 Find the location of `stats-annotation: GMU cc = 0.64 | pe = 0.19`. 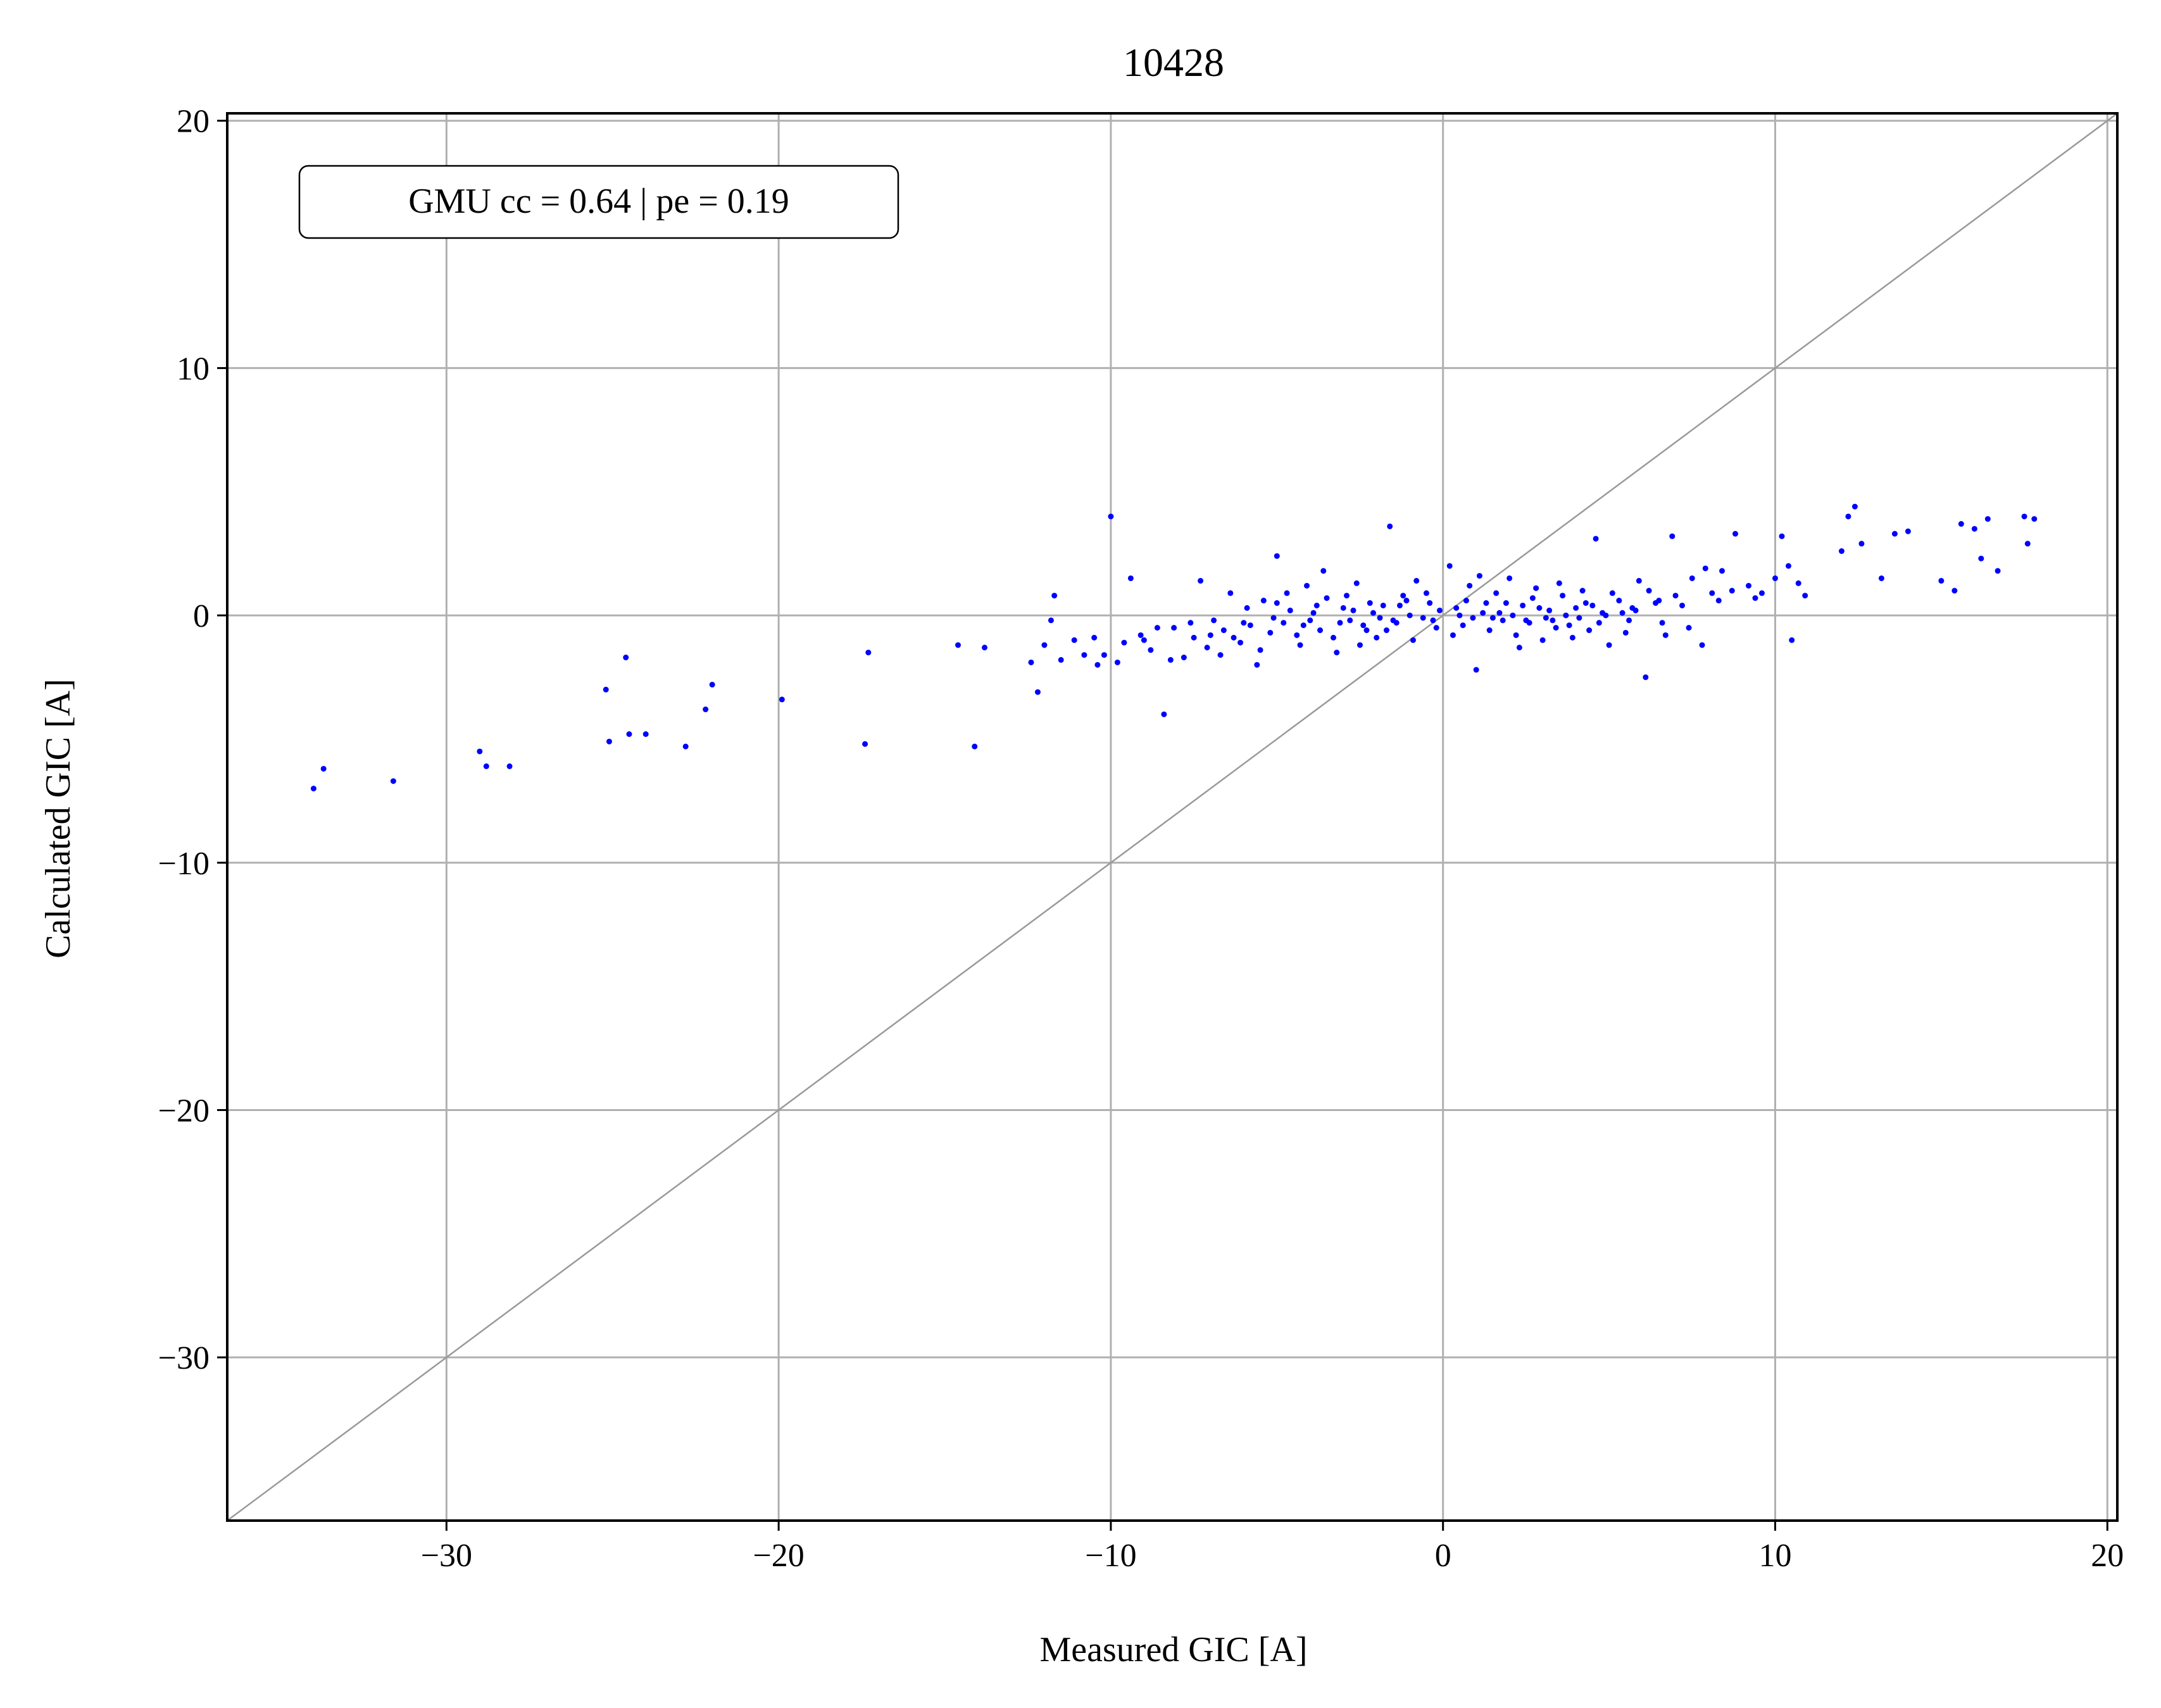

stats-annotation: GMU cc = 0.64 | pe = 0.19 is located at coordinates (598, 202).